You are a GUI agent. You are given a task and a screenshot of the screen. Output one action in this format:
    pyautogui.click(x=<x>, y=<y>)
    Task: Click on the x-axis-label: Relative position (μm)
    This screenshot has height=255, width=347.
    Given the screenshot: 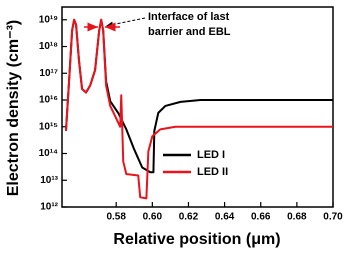 What is the action you would take?
    pyautogui.click(x=196, y=239)
    